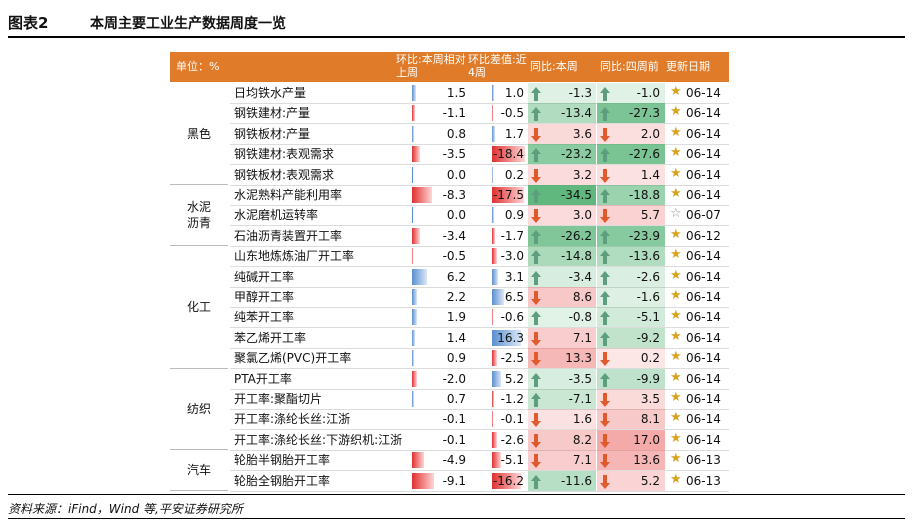  What do you see at coordinates (264, 317) in the screenshot?
I see `row-name: 纯苯开工率` at bounding box center [264, 317].